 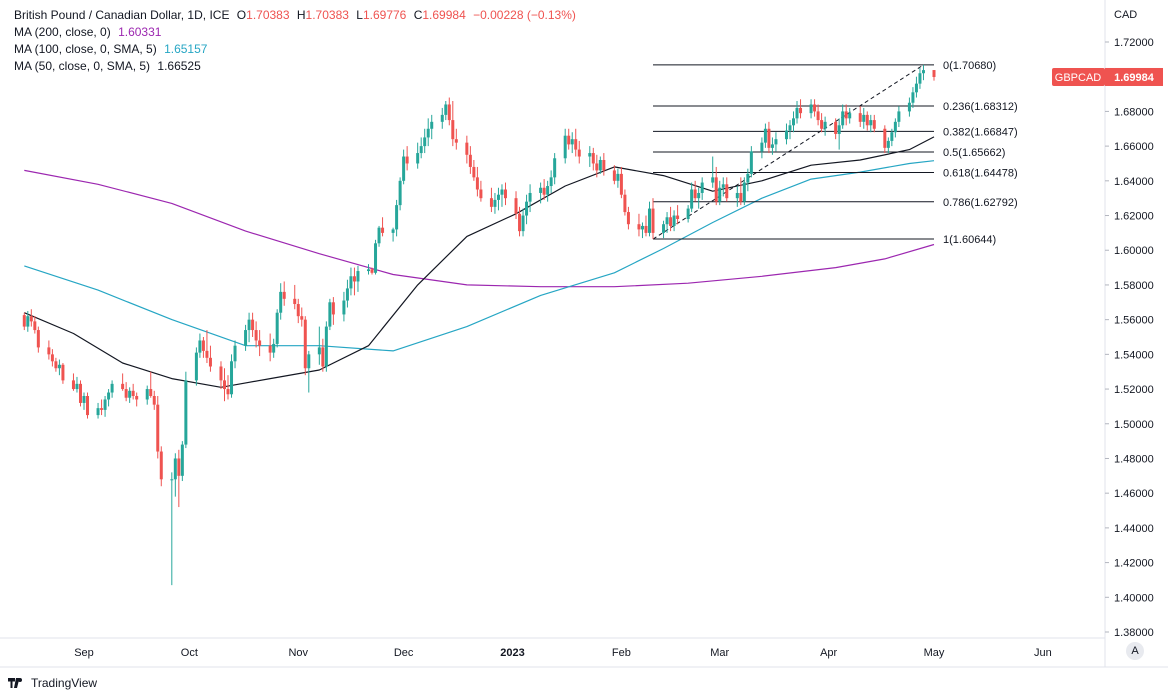 I want to click on y-tick-label: 1.46000, so click(x=1134, y=494).